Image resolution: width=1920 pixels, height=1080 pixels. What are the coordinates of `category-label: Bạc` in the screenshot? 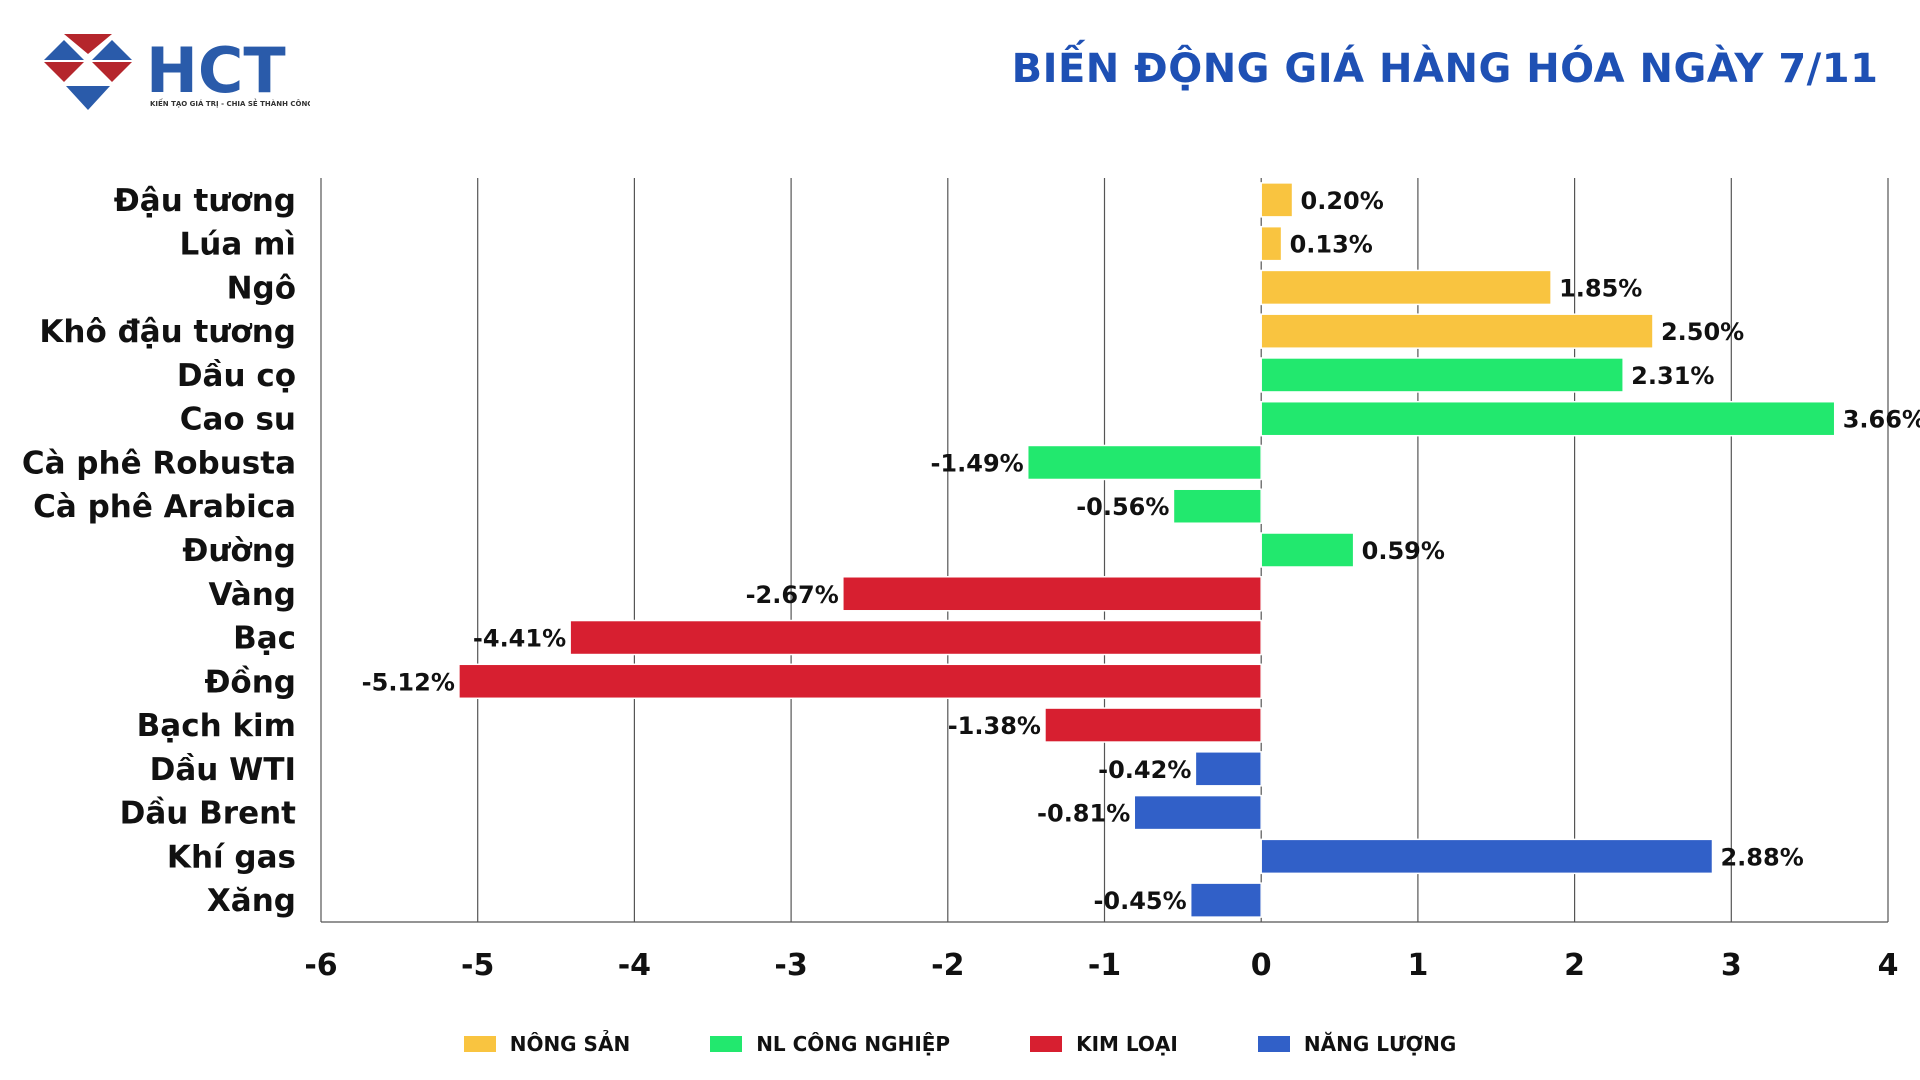 It's located at (264, 639).